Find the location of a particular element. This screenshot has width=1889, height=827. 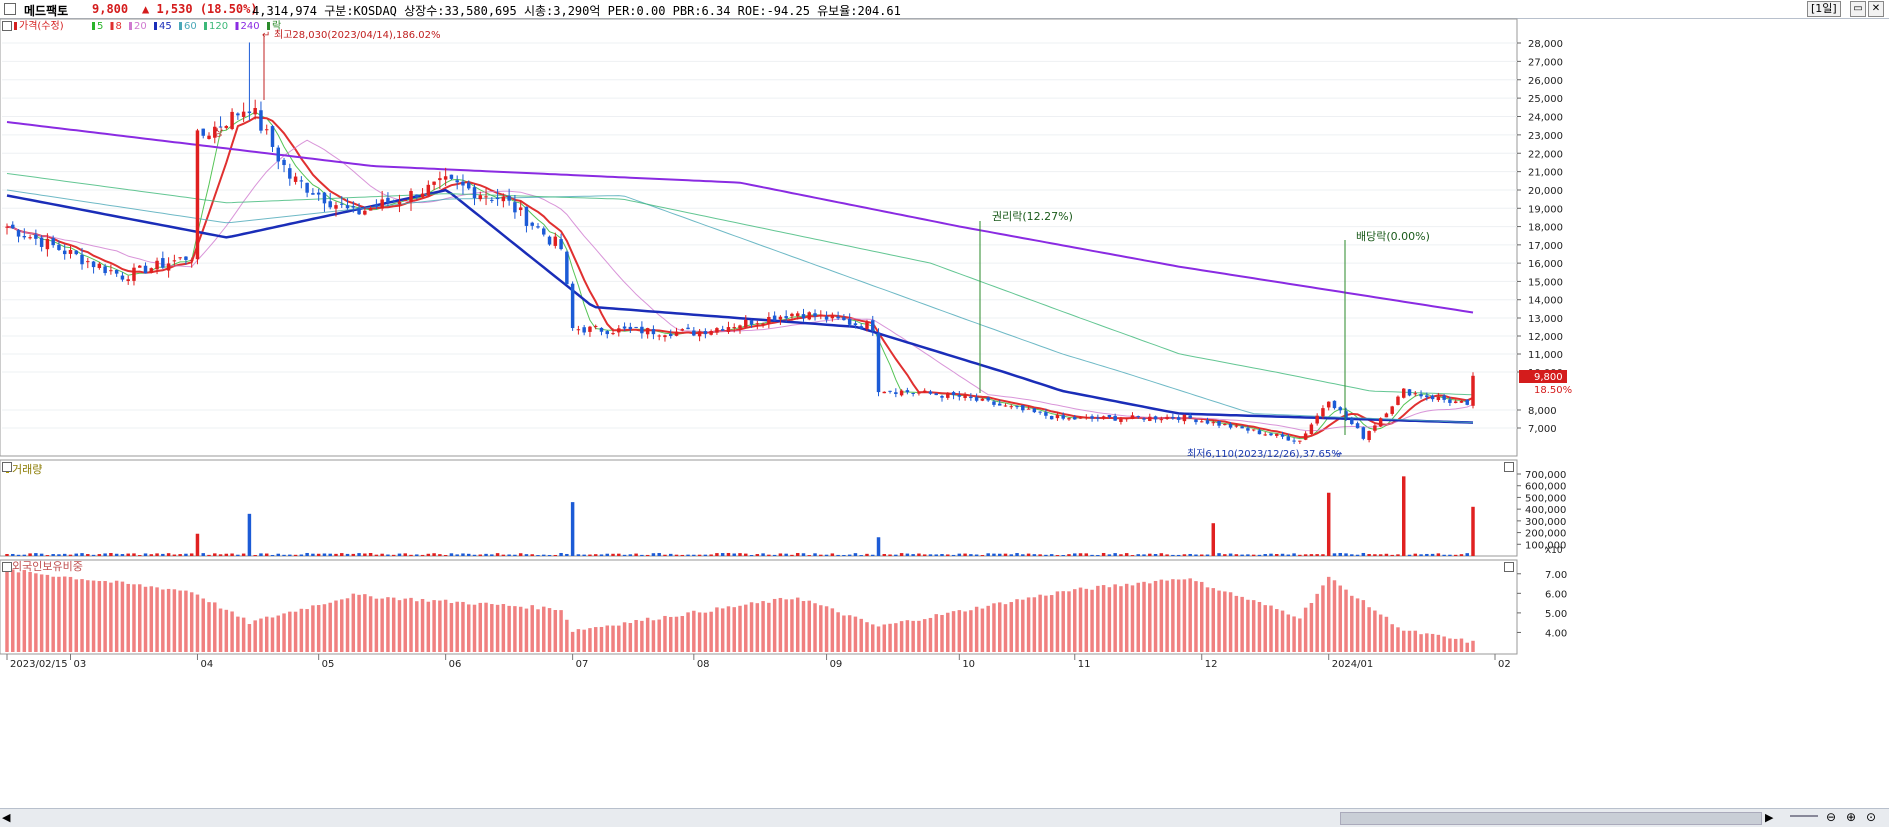

price-tick-label: 11,000 is located at coordinates (1545, 355).